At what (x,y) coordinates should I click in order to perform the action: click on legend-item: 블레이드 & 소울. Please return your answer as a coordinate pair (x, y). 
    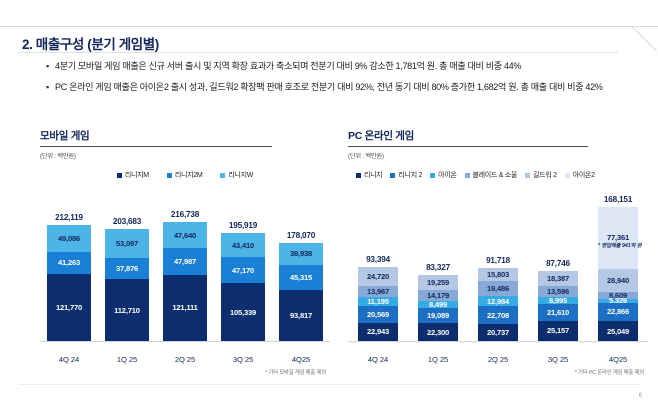
    Looking at the image, I should click on (491, 175).